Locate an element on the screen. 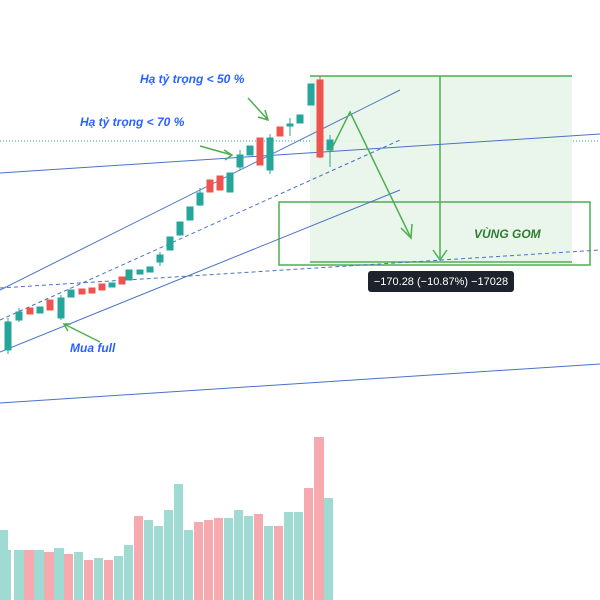 This screenshot has height=600, width=600. measure-arrow is located at coordinates (440, 255).